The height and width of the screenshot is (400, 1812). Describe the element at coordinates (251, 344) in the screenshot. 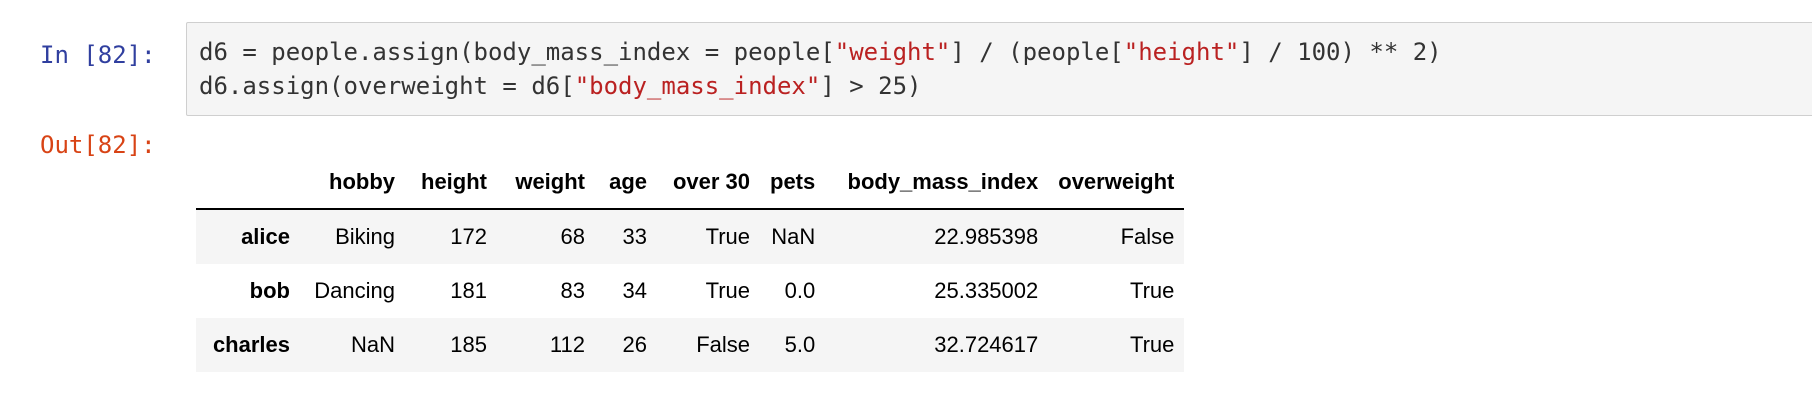

I see `row-index: charles` at that location.